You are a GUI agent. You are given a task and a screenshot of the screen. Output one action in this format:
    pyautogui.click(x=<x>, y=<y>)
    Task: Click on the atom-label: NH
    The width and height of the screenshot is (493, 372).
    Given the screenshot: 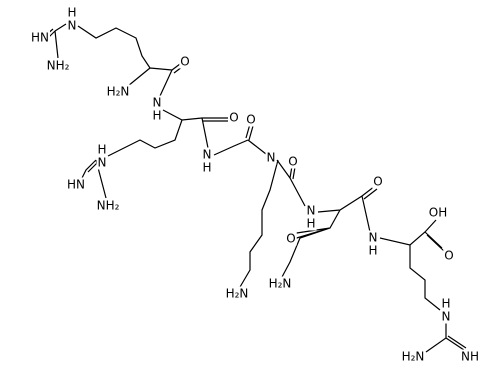 What is the action you would take?
    pyautogui.click(x=470, y=357)
    